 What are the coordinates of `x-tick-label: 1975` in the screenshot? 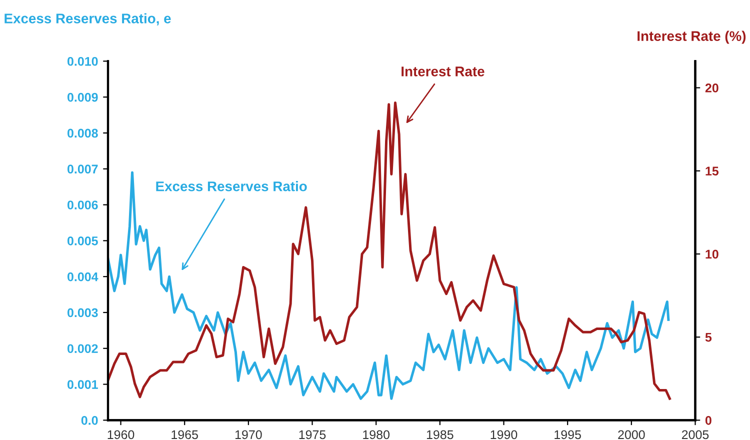 It's located at (312, 435).